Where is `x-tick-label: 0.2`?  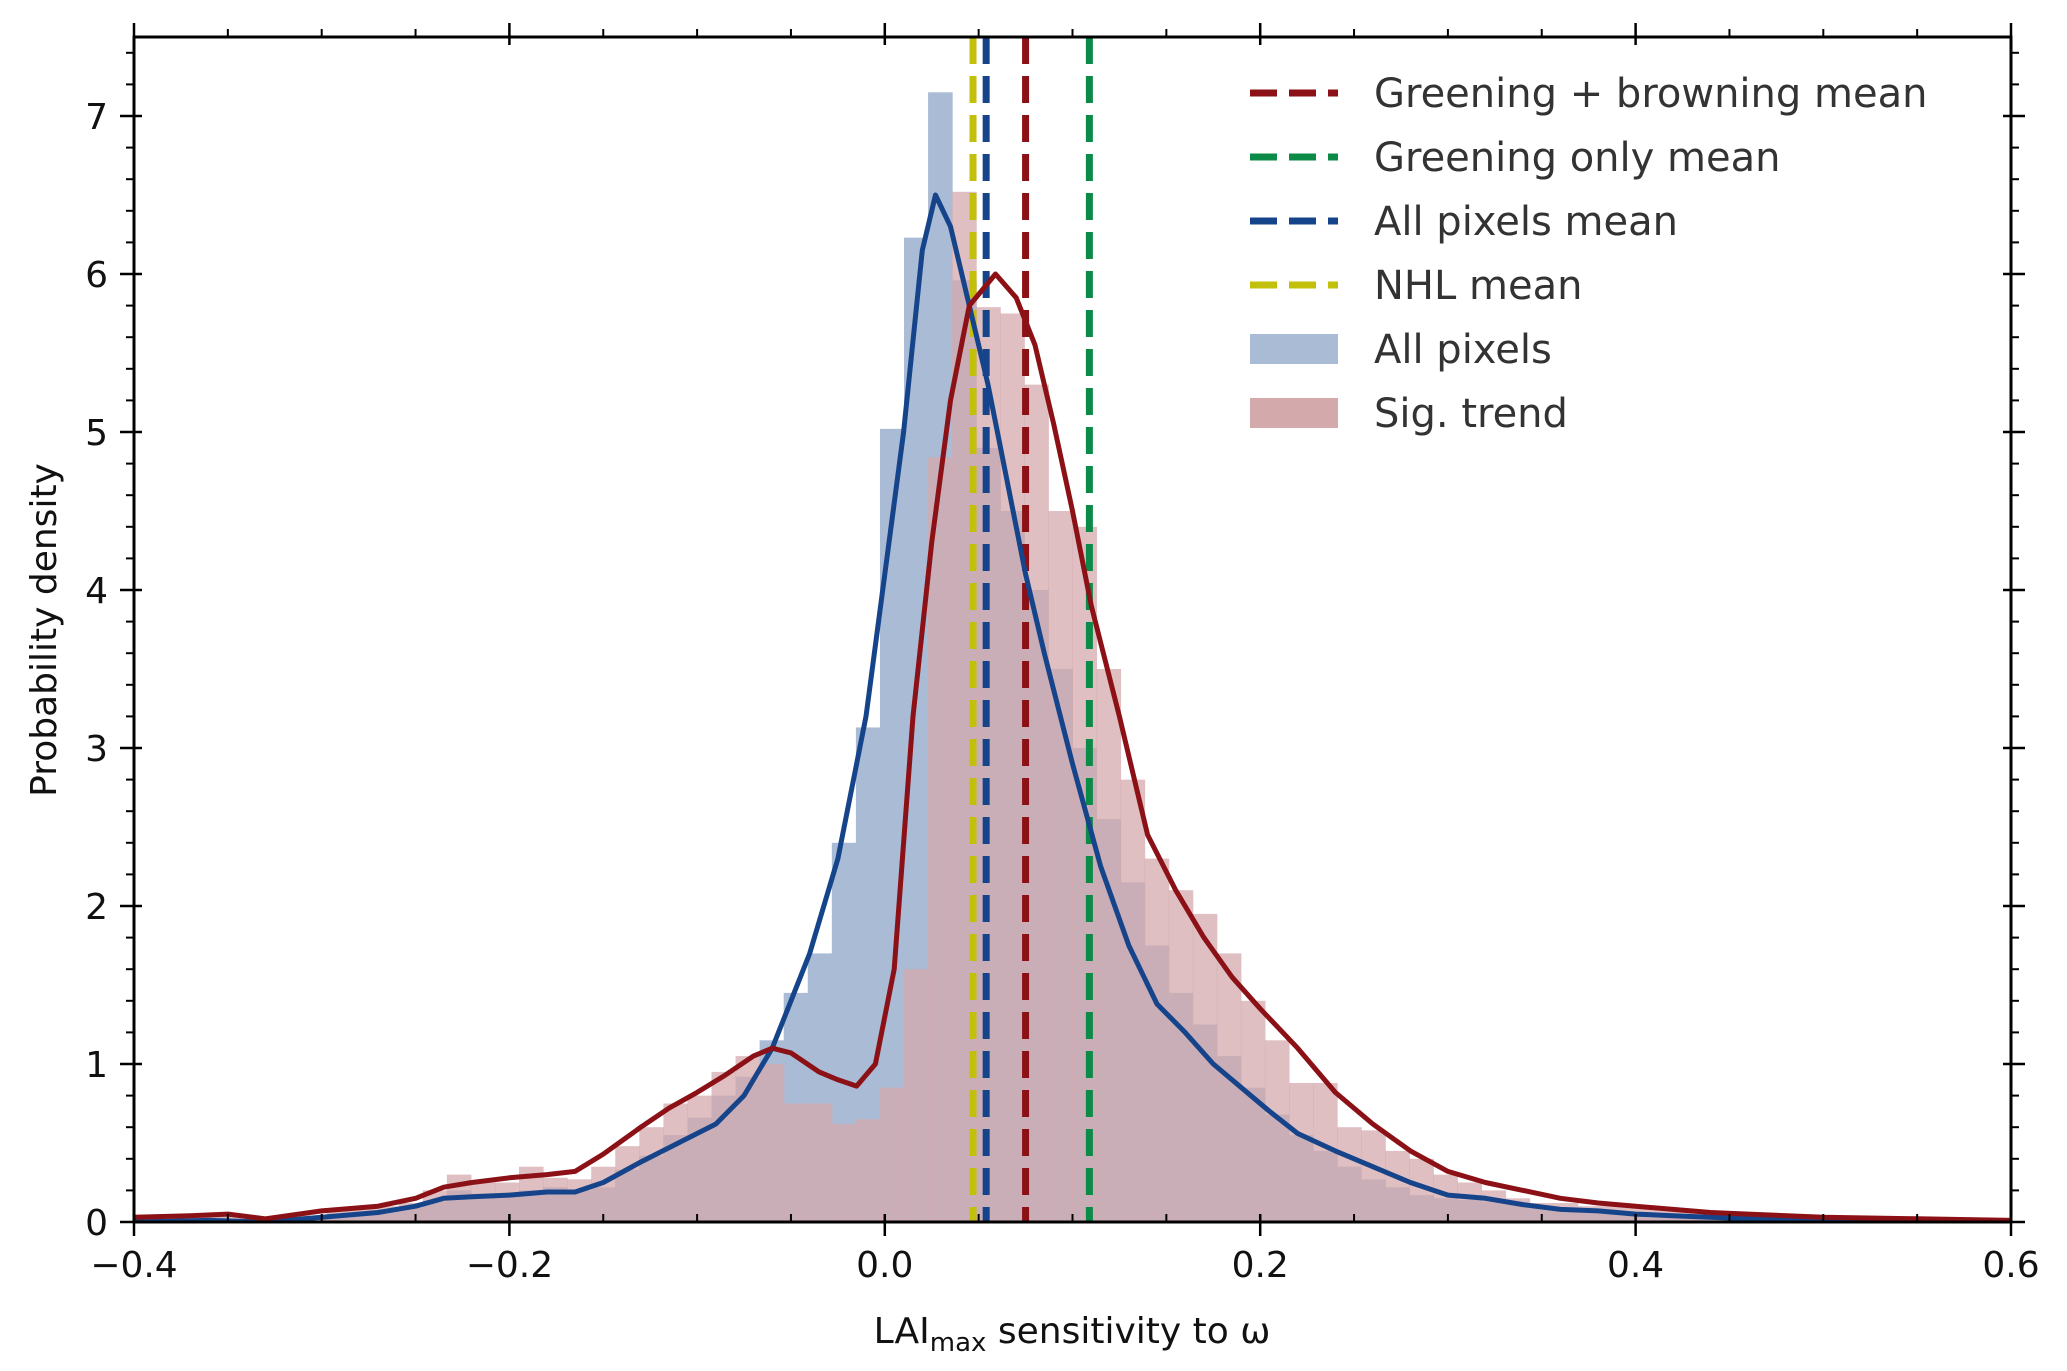
x-tick-label: 0.2 is located at coordinates (1260, 1265).